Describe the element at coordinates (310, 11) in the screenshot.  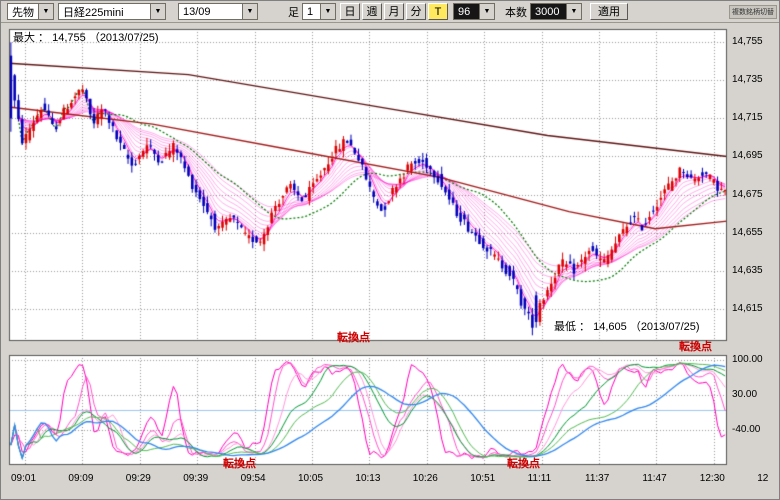
I see `interval-select-value: 1` at that location.